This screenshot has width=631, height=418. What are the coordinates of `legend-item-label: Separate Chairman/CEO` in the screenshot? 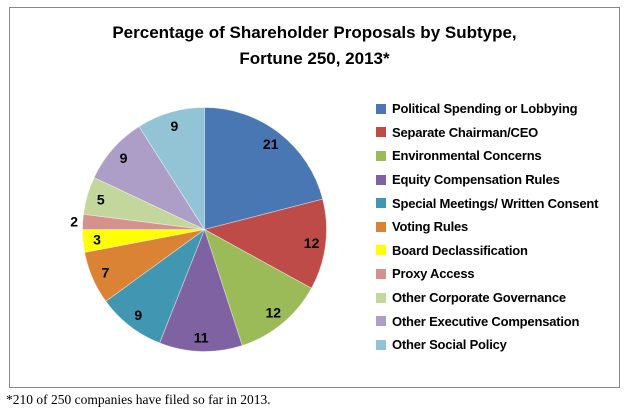 It's located at (465, 132).